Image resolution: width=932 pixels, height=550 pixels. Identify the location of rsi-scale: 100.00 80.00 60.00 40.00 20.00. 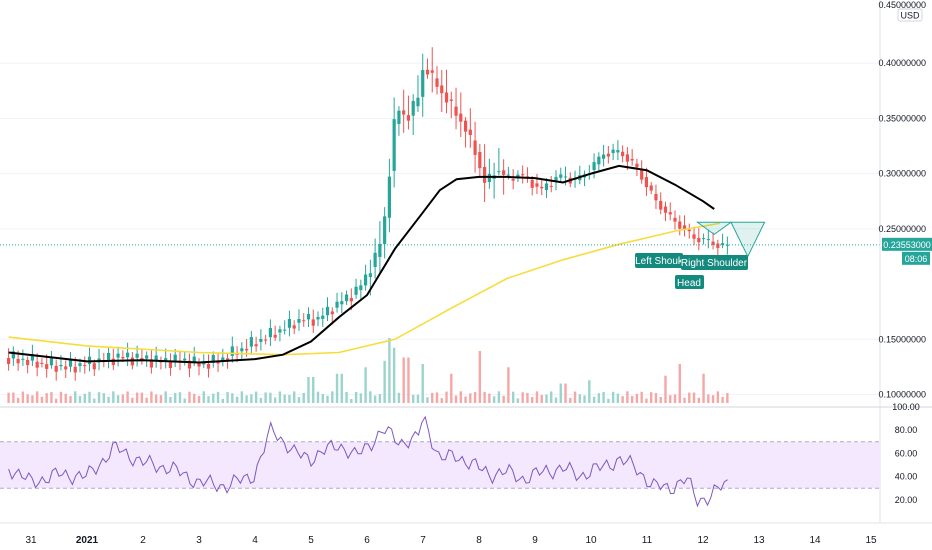
(906, 453).